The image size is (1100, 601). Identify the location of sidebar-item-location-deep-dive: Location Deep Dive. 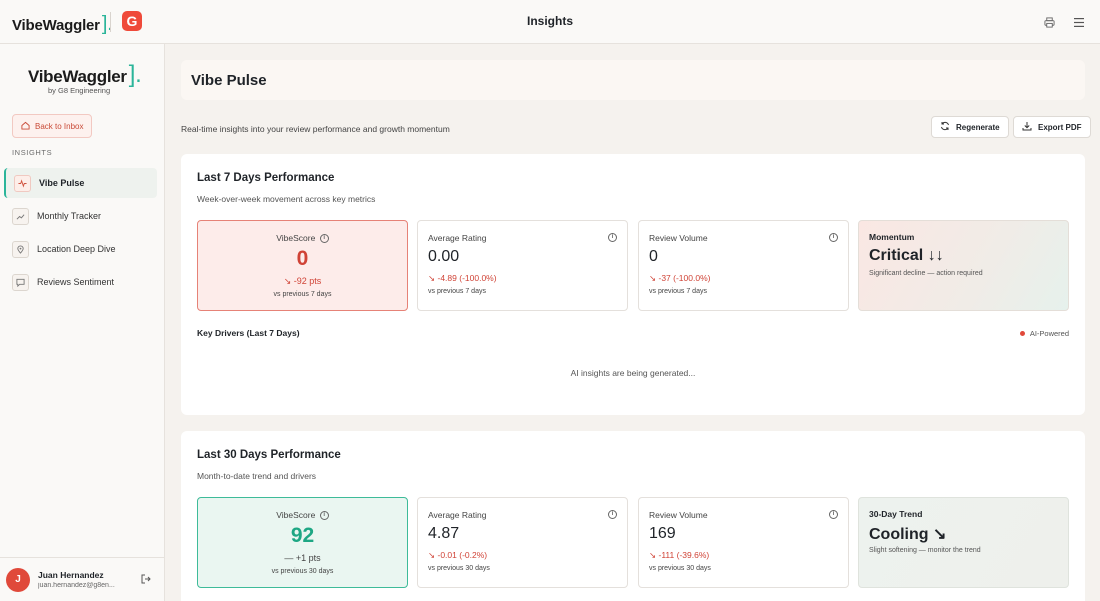
(80, 249).